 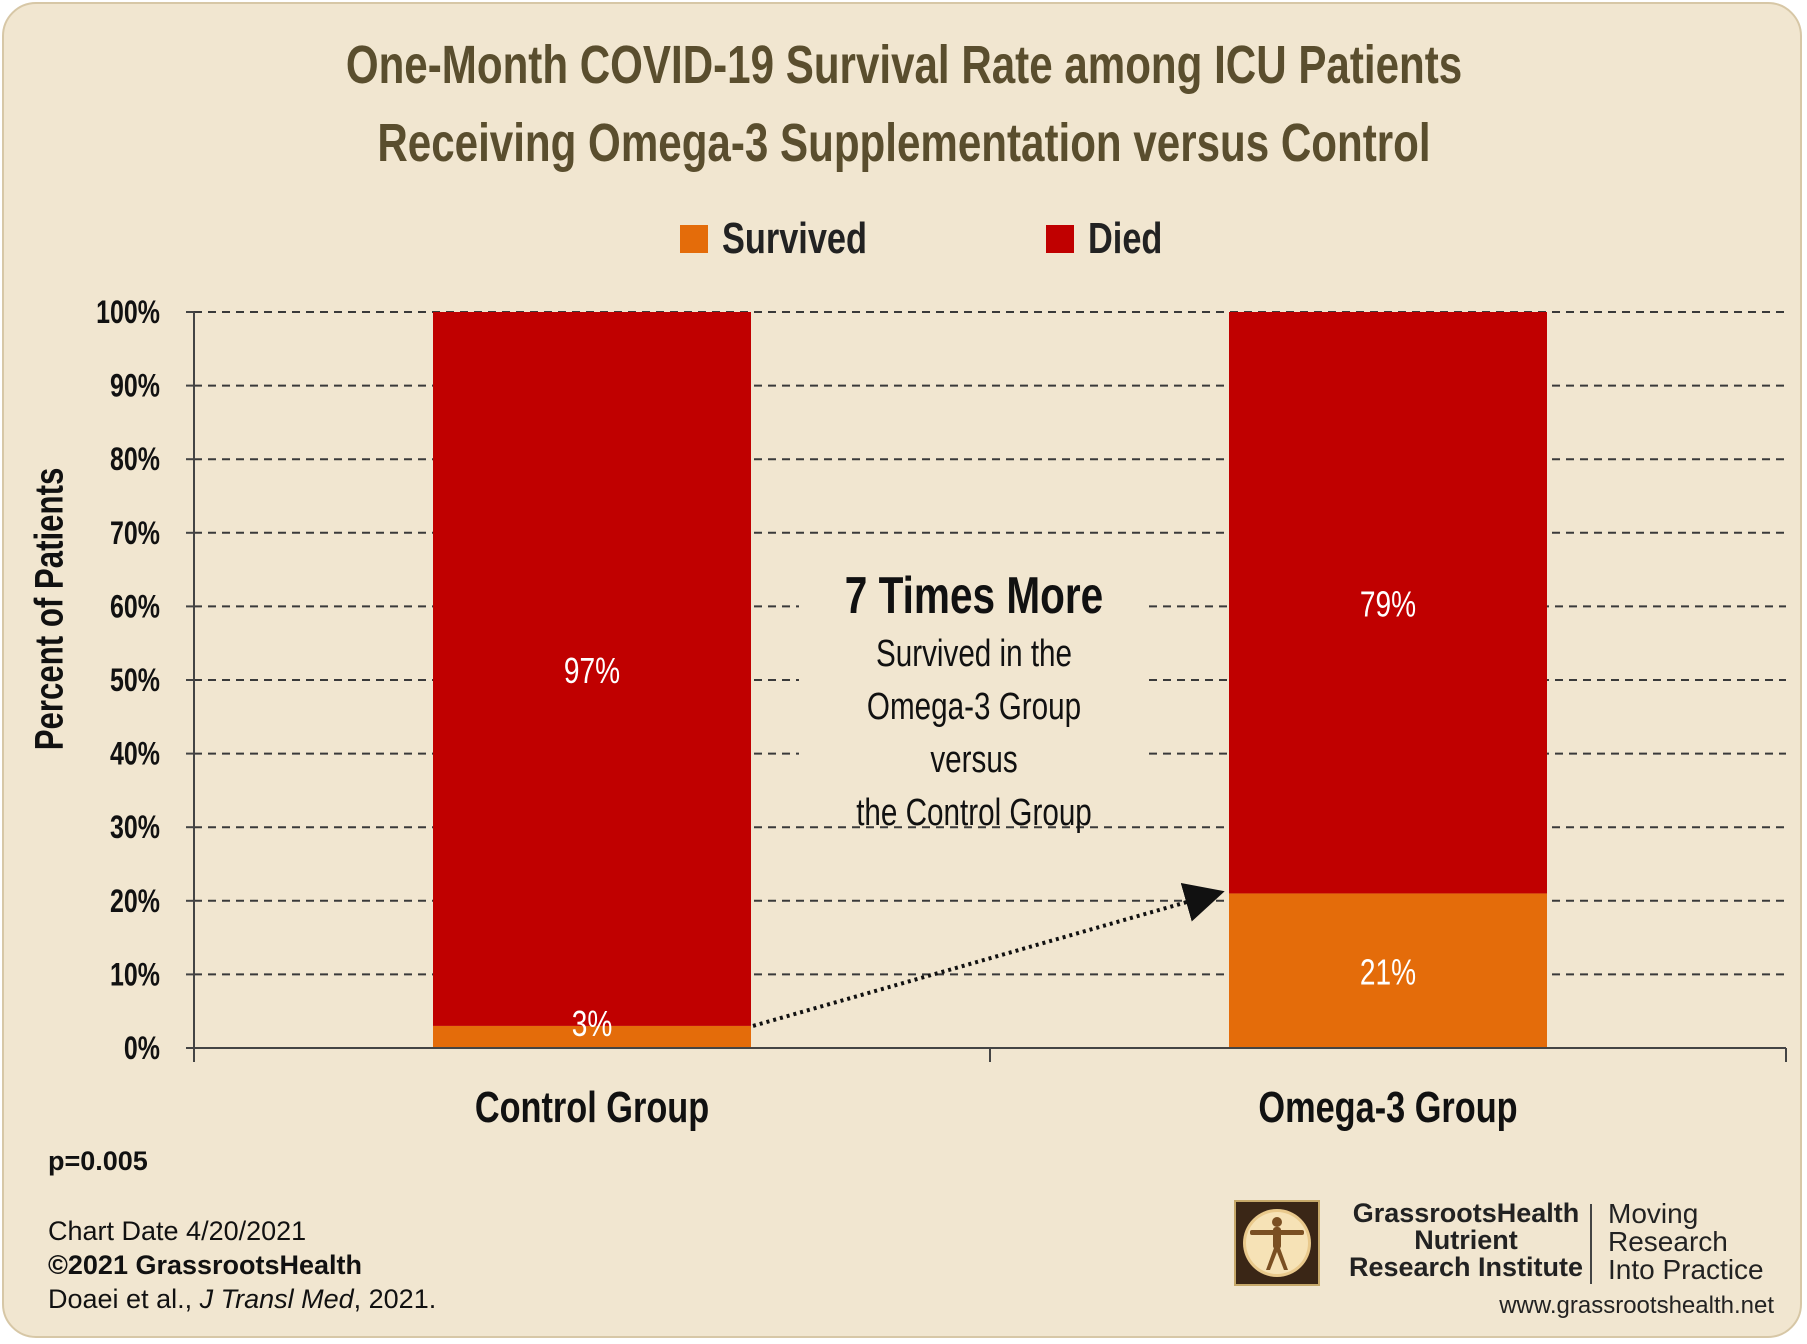 I want to click on motto-line-1: Moving, so click(x=1653, y=1213).